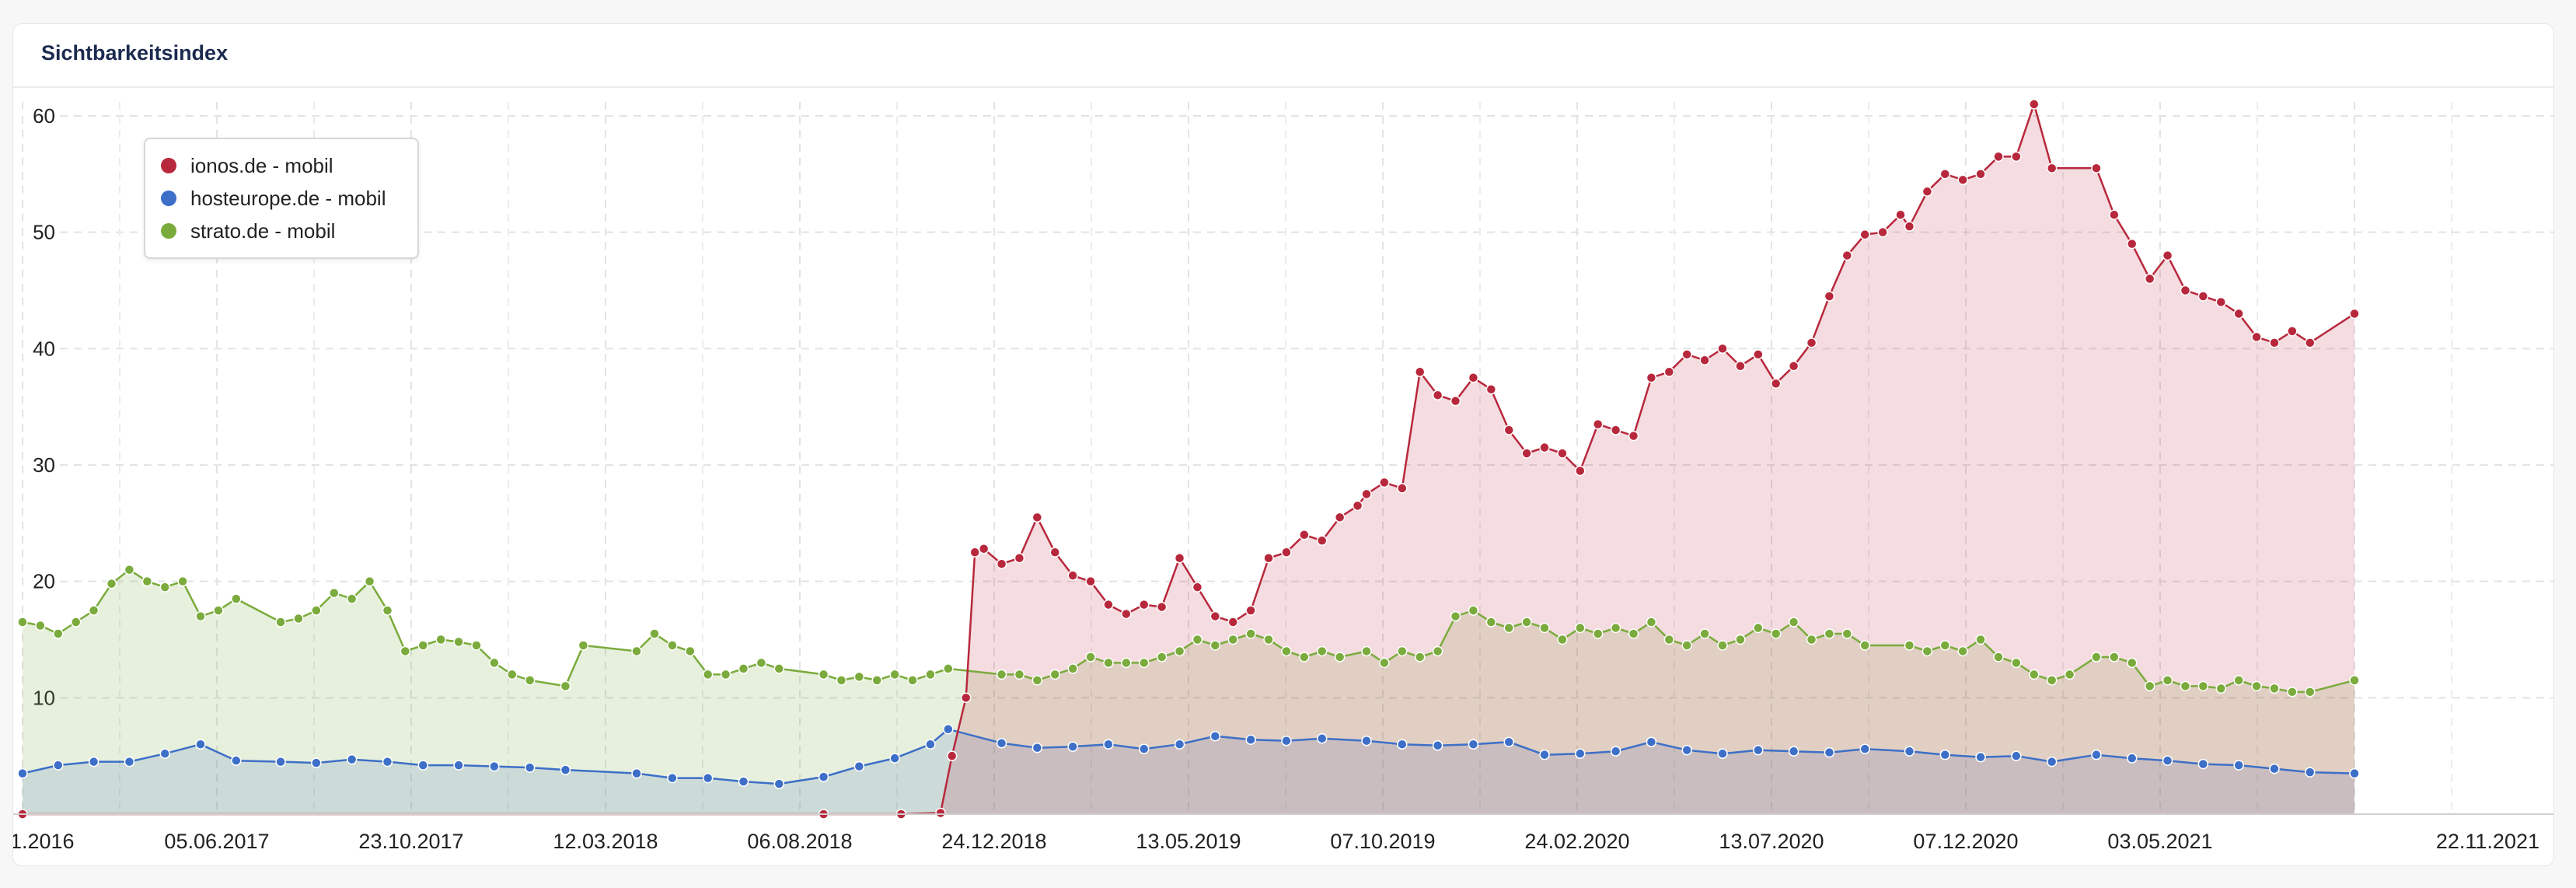 This screenshot has height=888, width=2576. What do you see at coordinates (248, 231) in the screenshot?
I see `legend-item-strato: strato.de - mobil` at bounding box center [248, 231].